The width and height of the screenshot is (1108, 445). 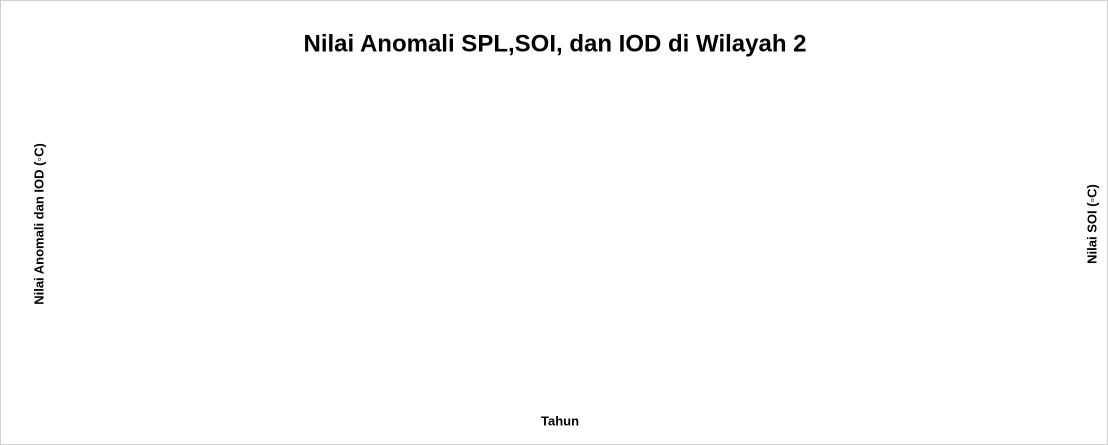 I want to click on x-axis-title: Tahun, so click(x=560, y=420).